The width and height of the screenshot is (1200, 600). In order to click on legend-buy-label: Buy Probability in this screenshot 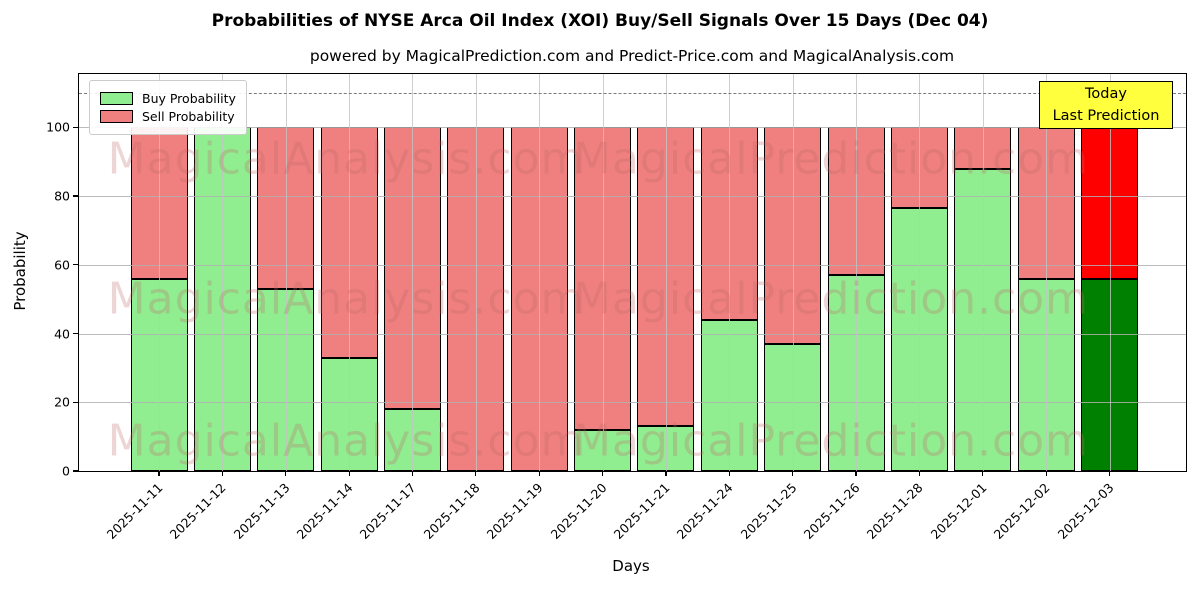, I will do `click(189, 98)`.